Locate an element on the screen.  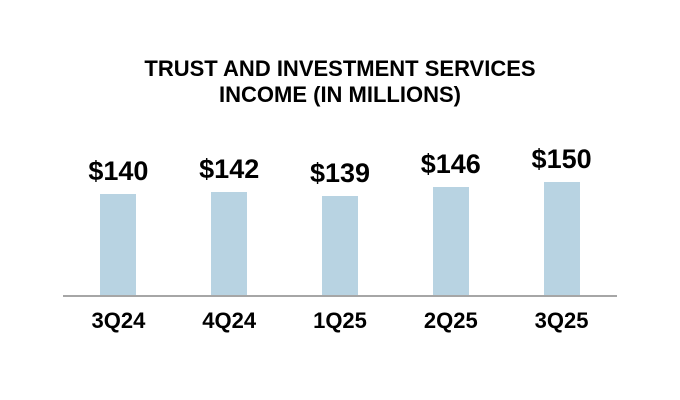
x-axis-label-3q25: 3Q25 is located at coordinates (561, 320).